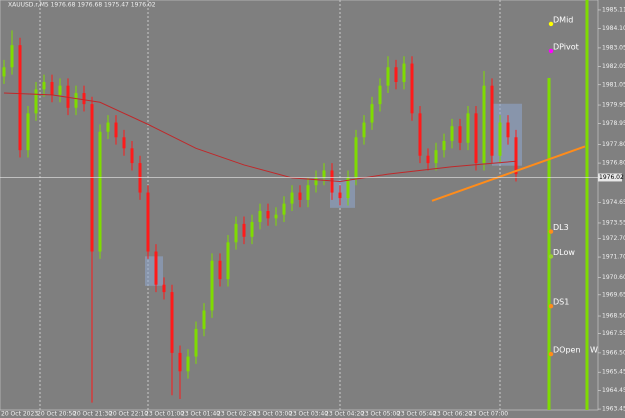 This screenshot has height=418, width=625. I want to click on y-tick-label: 1983.05, so click(613, 47).